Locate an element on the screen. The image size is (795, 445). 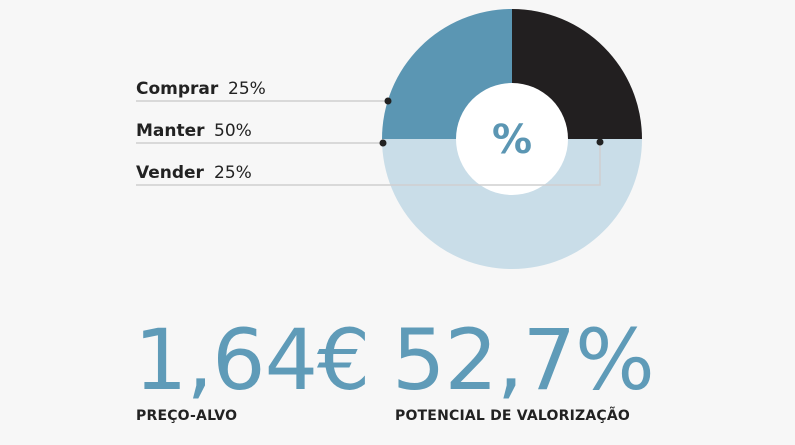
legend-value-comprar: 25% is located at coordinates (247, 89).